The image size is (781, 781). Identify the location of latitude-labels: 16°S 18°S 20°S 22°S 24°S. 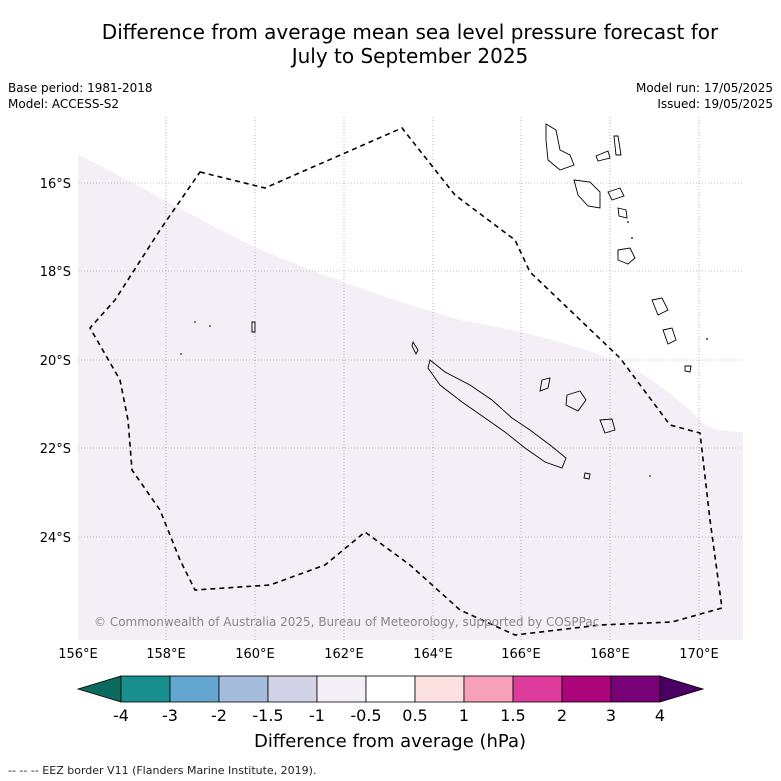
(55, 361).